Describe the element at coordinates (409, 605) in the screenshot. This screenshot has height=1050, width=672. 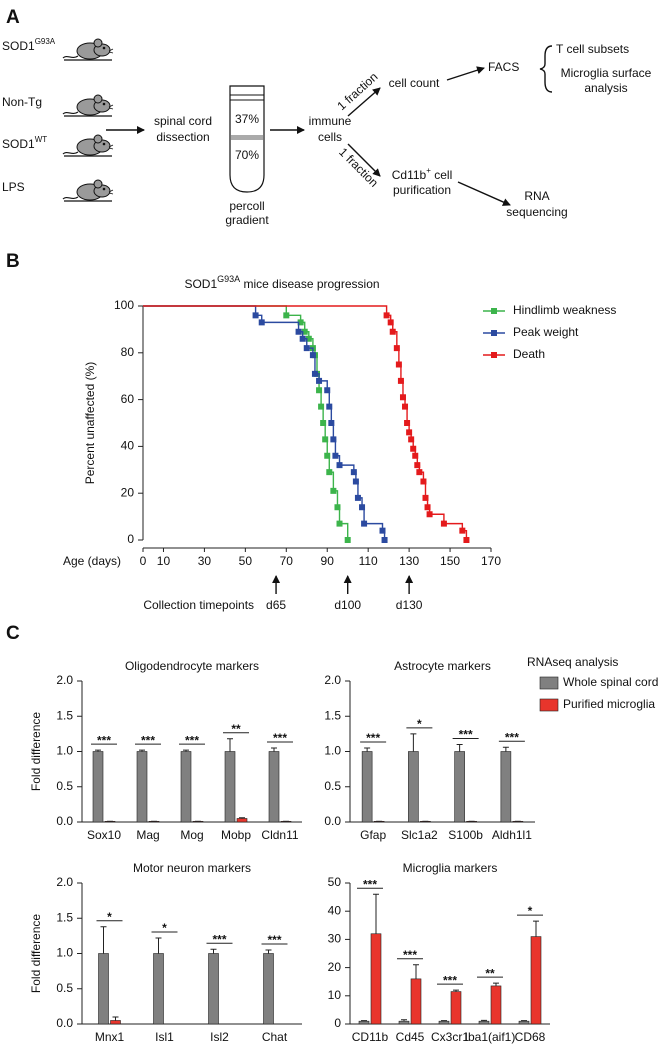
I see `timepoint-label: d130` at that location.